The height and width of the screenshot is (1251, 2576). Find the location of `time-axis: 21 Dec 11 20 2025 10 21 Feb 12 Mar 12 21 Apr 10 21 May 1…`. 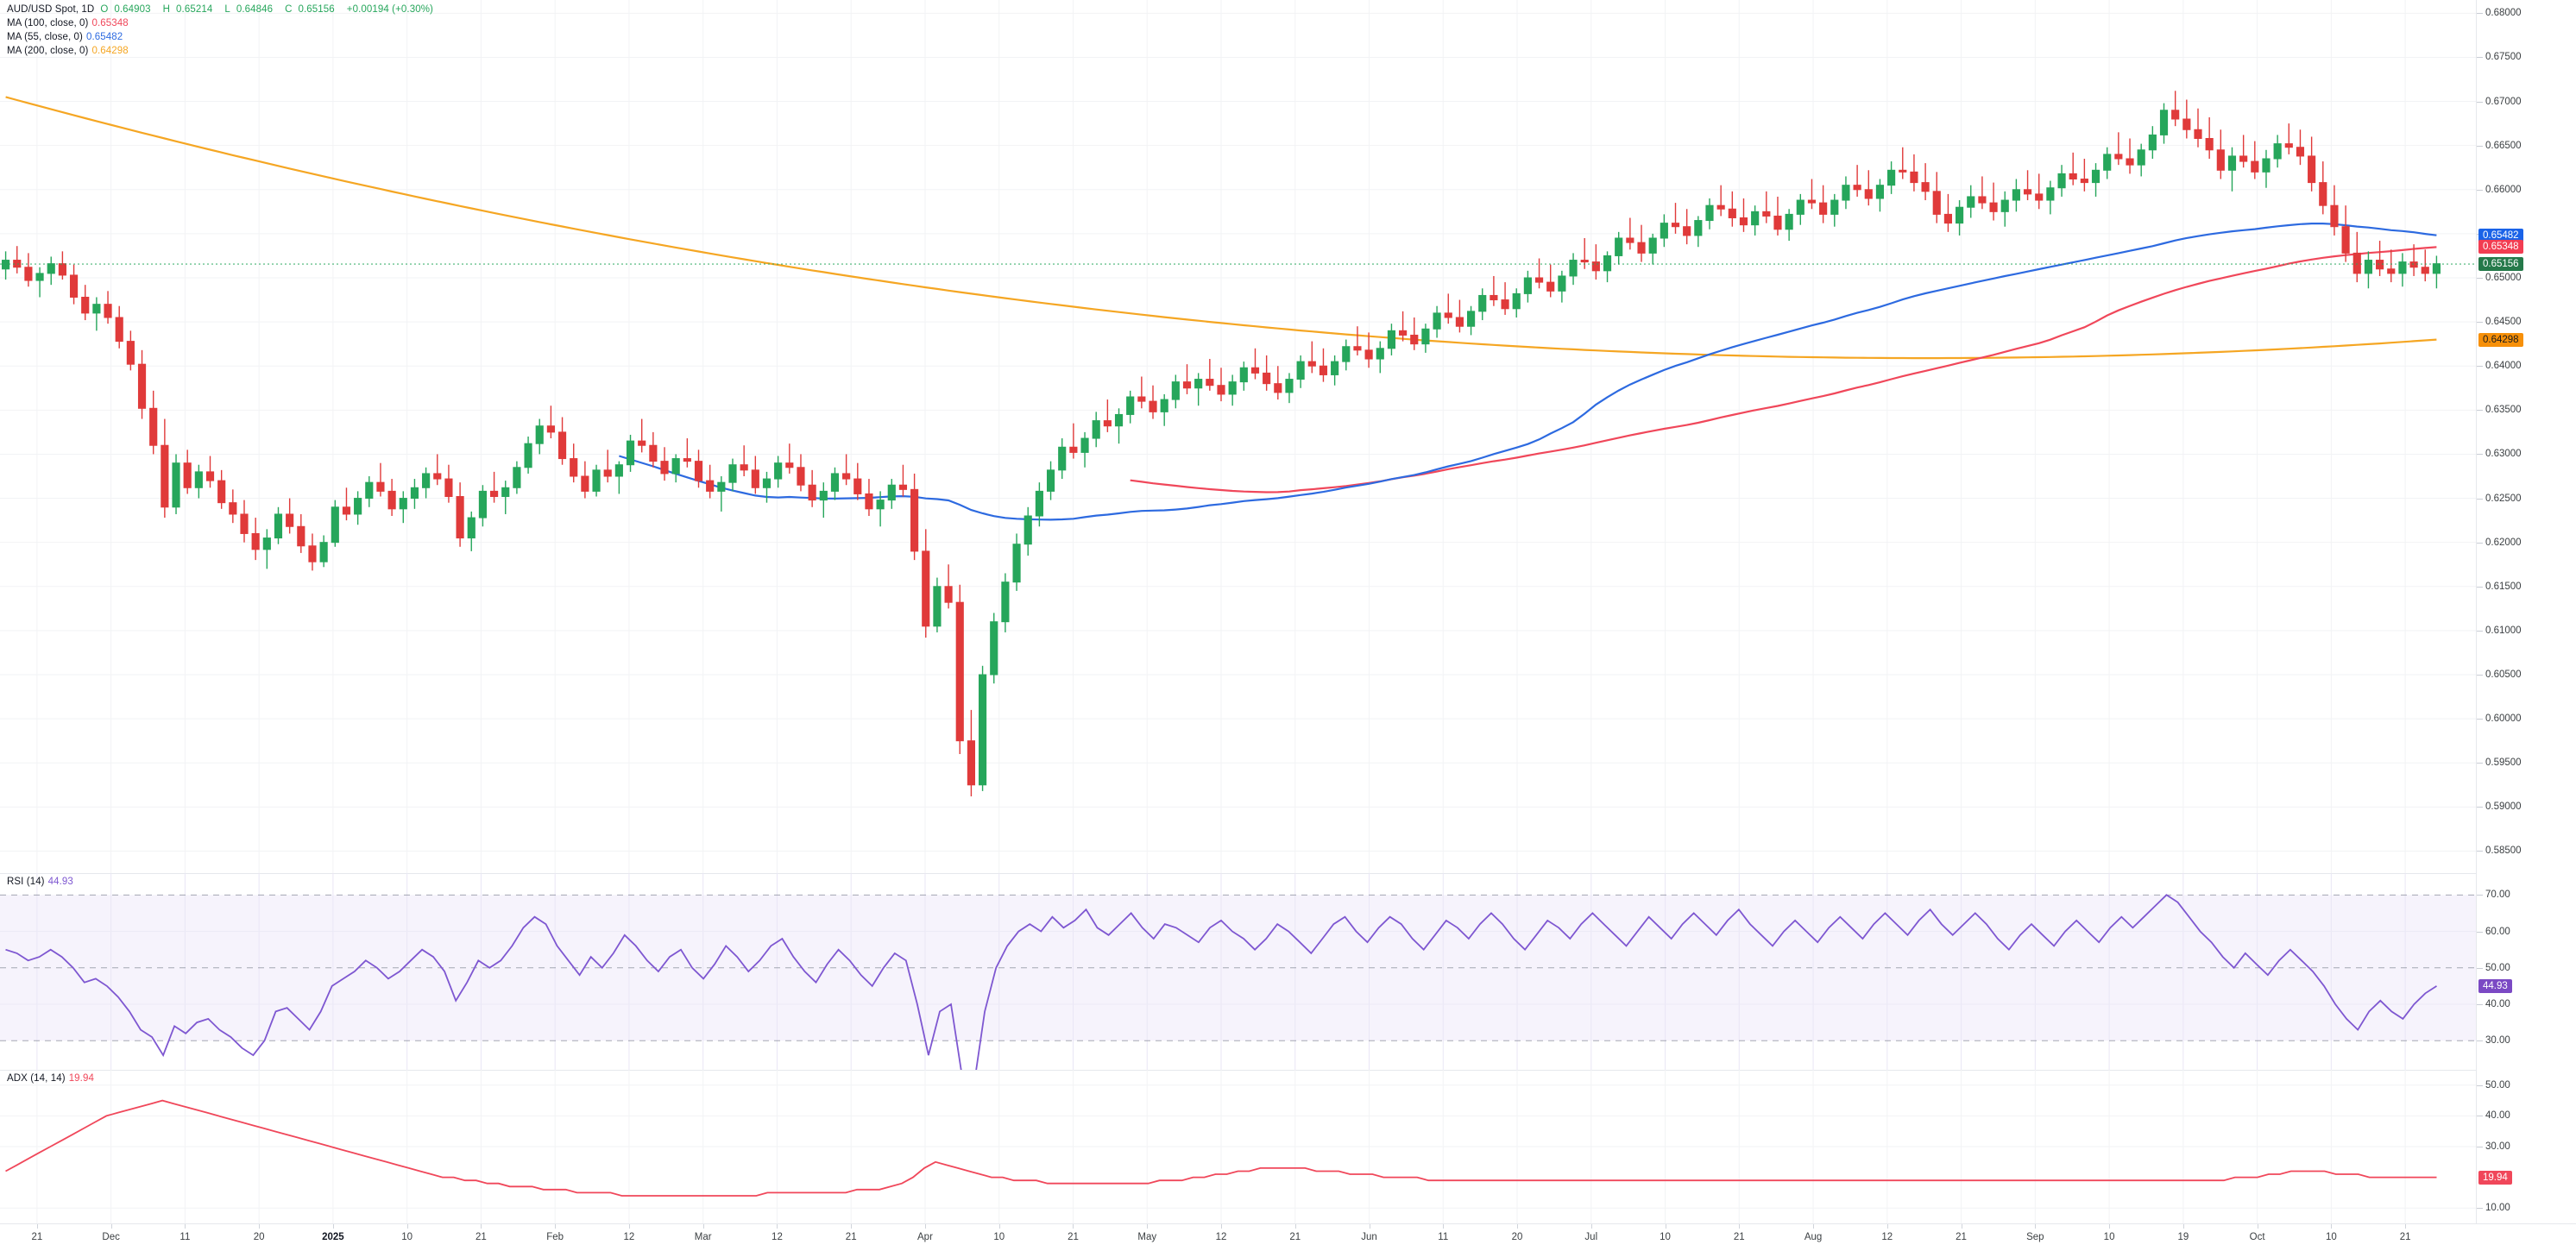

time-axis: 21 Dec 11 20 2025 10 21 Feb 12 Mar 12 21 Apr 10 21 May 1… is located at coordinates (1288, 1237).